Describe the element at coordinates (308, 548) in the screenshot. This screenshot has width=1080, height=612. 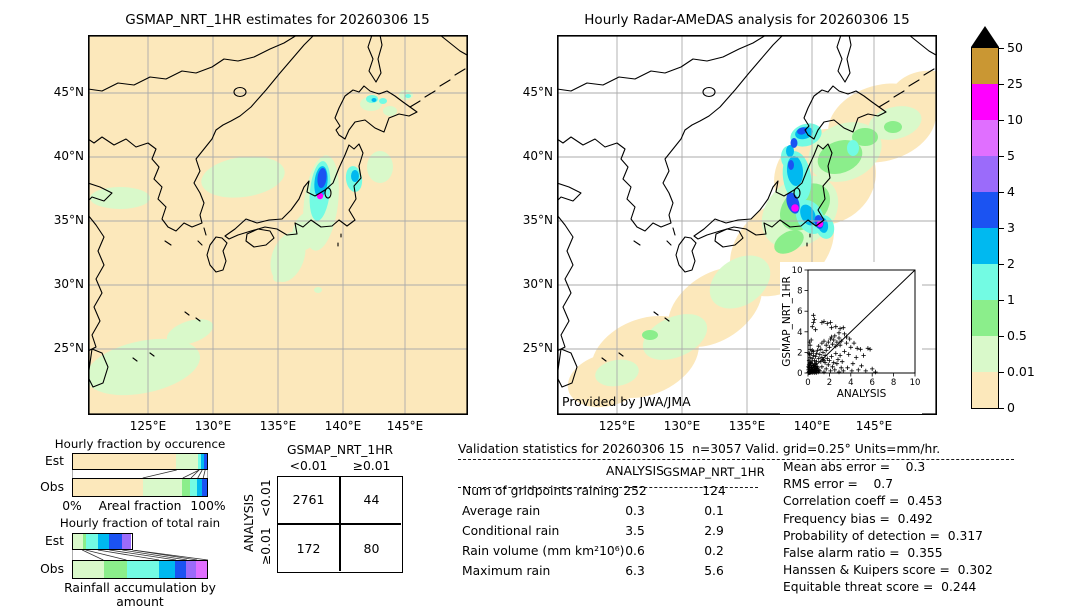
I see `contingency-cell-value: 172` at that location.